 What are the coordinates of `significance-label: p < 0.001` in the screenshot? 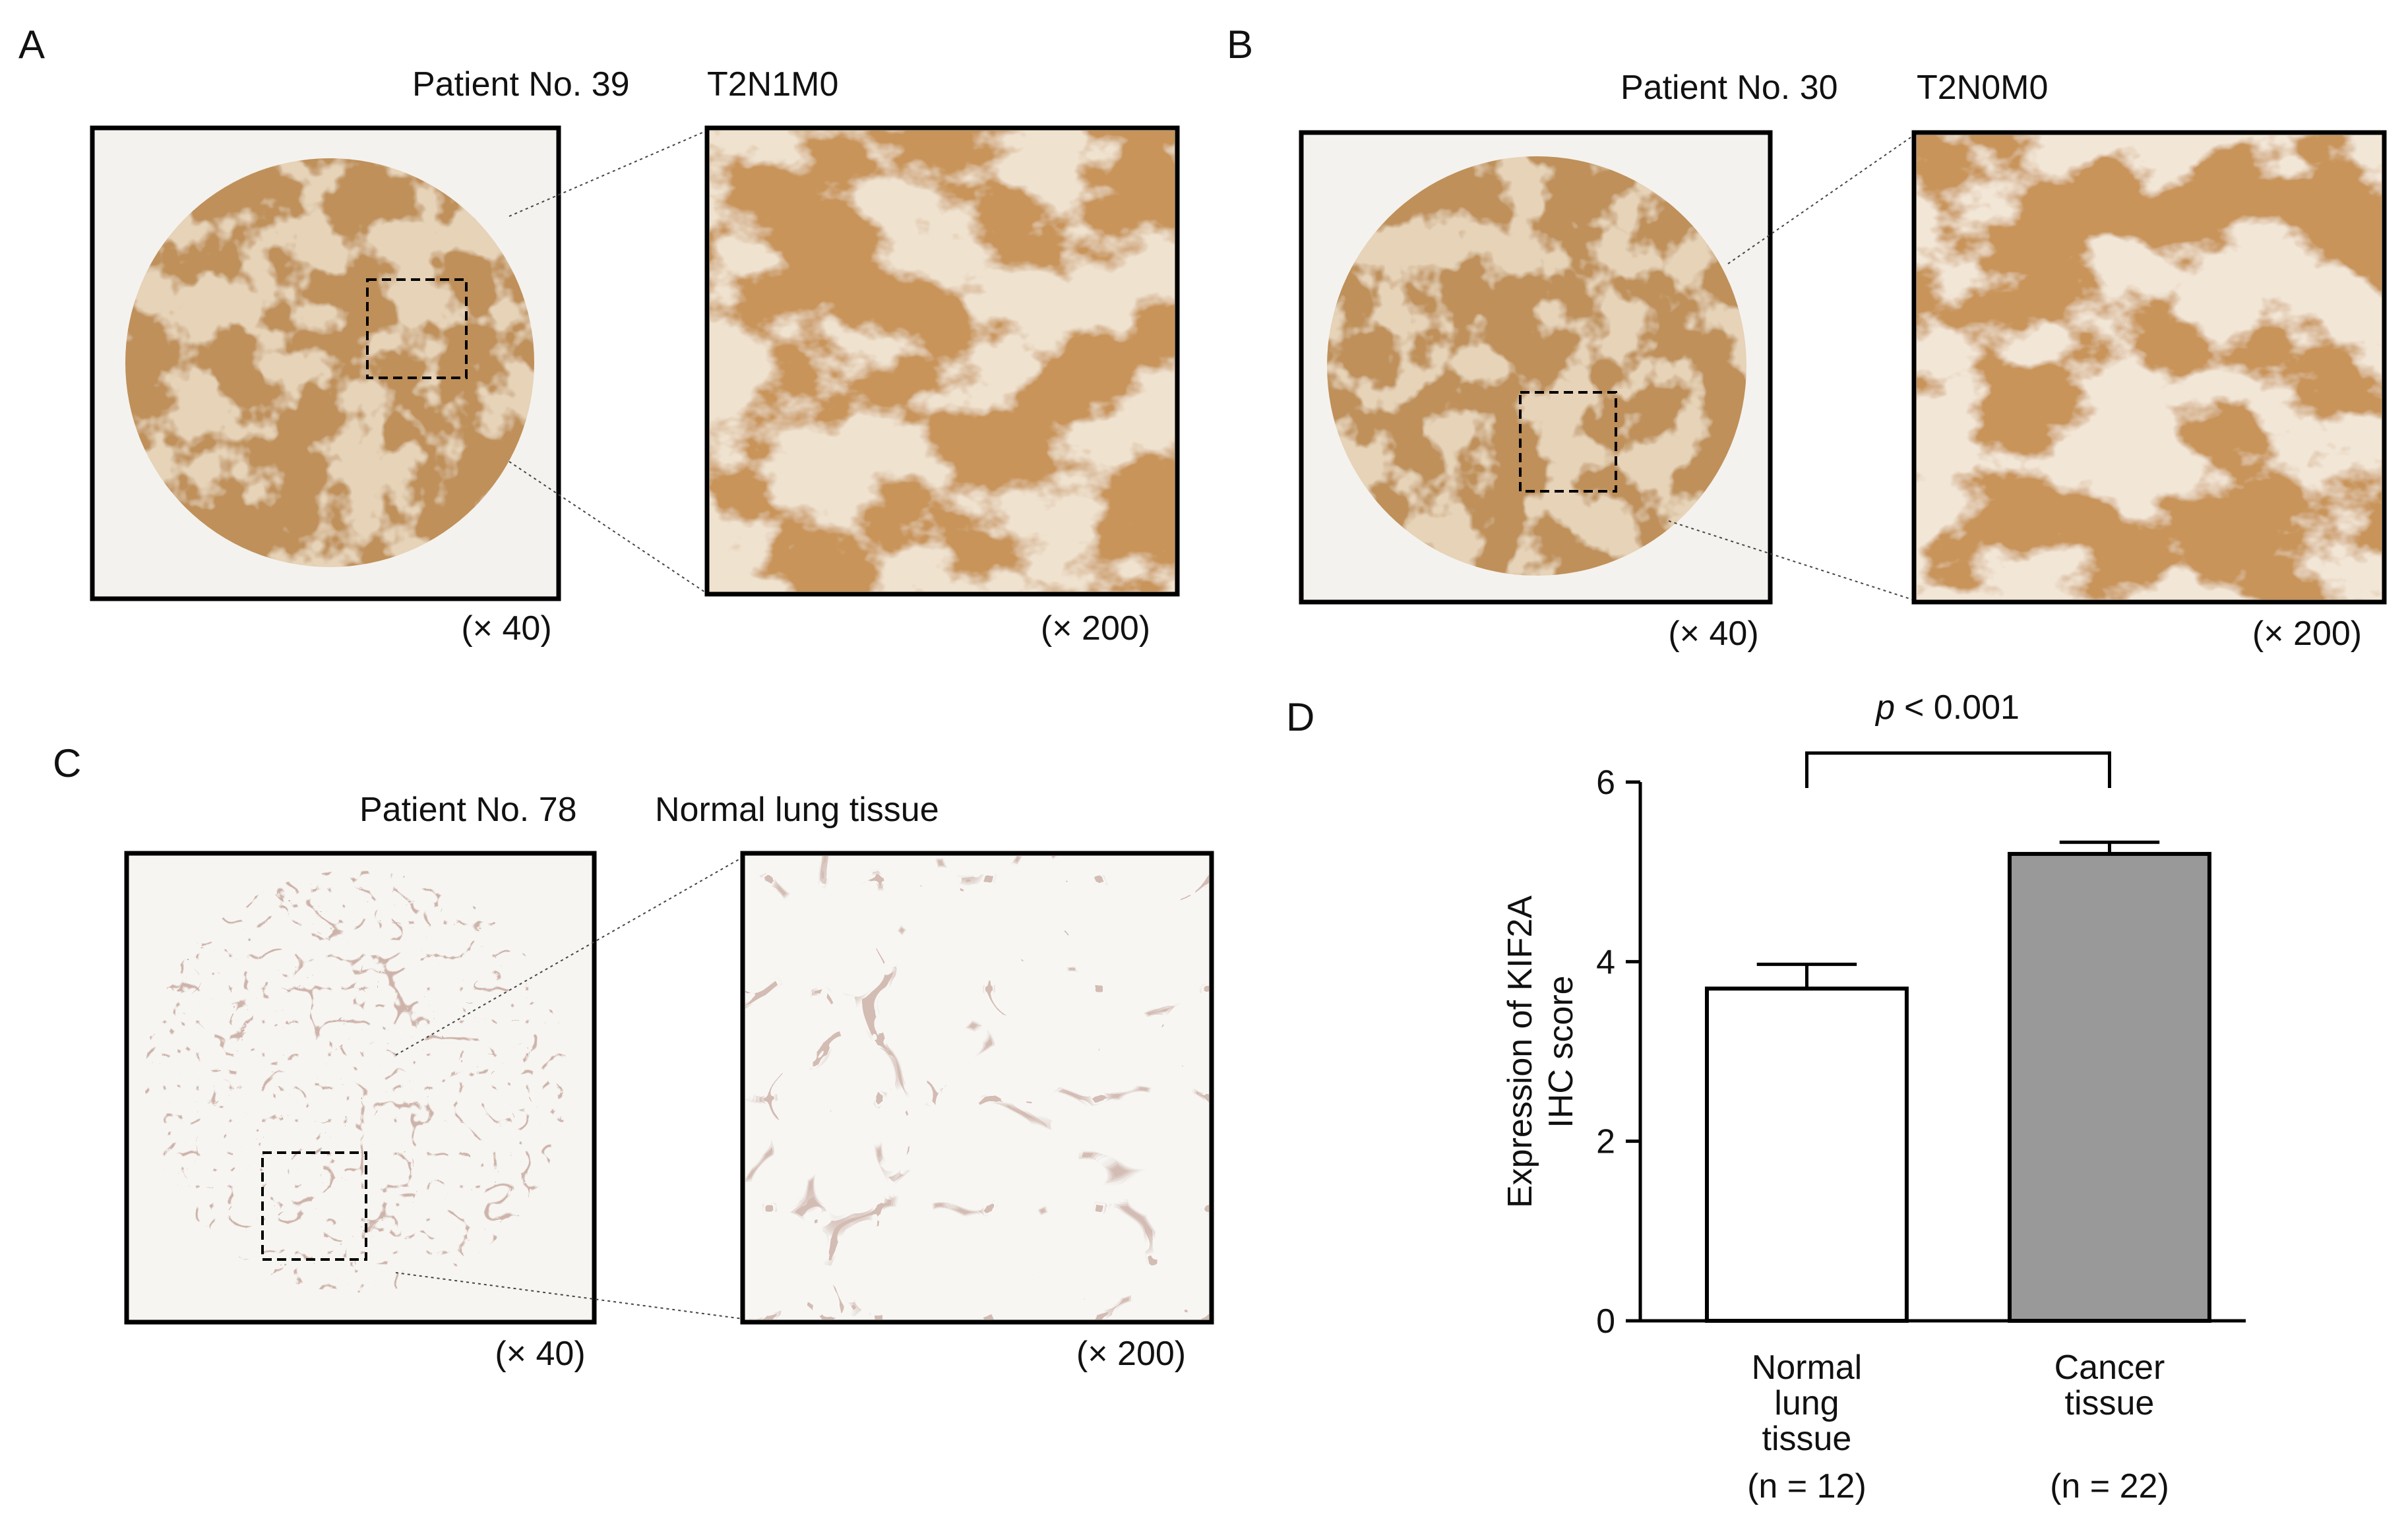 It's located at (1947, 707).